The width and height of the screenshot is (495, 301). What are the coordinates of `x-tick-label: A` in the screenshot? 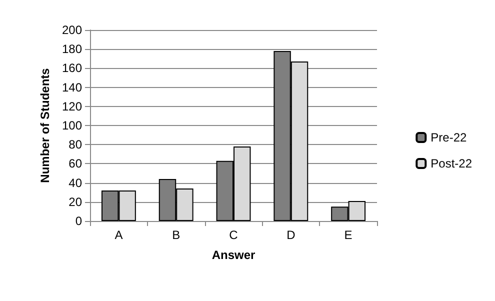 It's located at (118, 235).